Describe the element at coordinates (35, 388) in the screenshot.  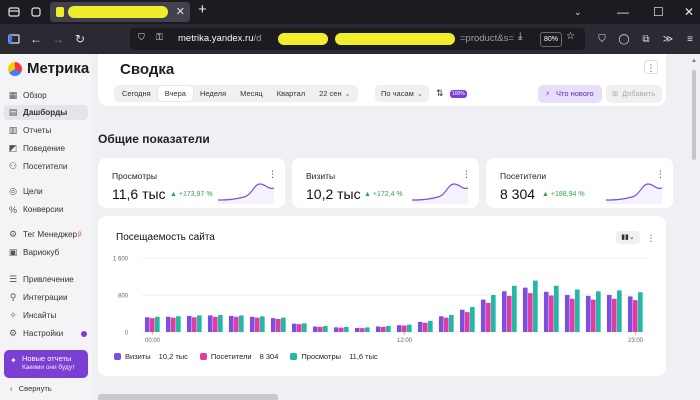
I see `collapse-label: Свернуть` at that location.